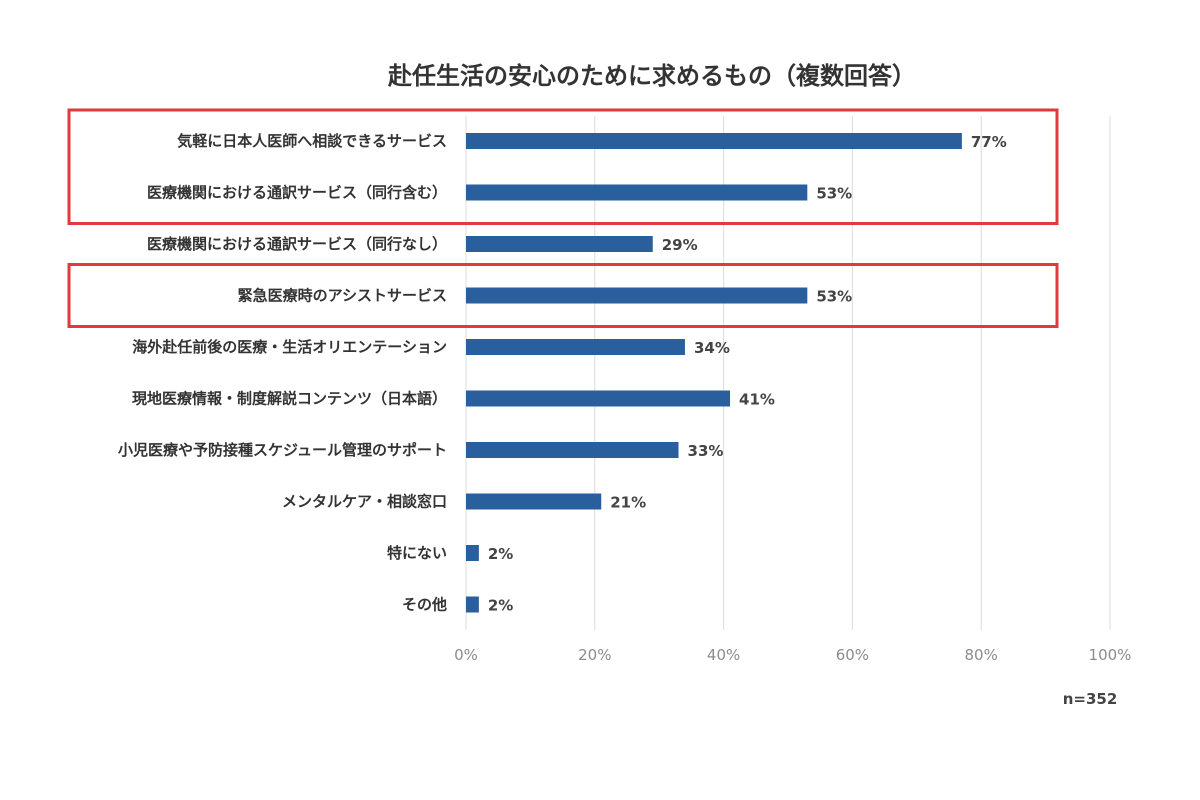  I want to click on data-label: 29%, so click(680, 245).